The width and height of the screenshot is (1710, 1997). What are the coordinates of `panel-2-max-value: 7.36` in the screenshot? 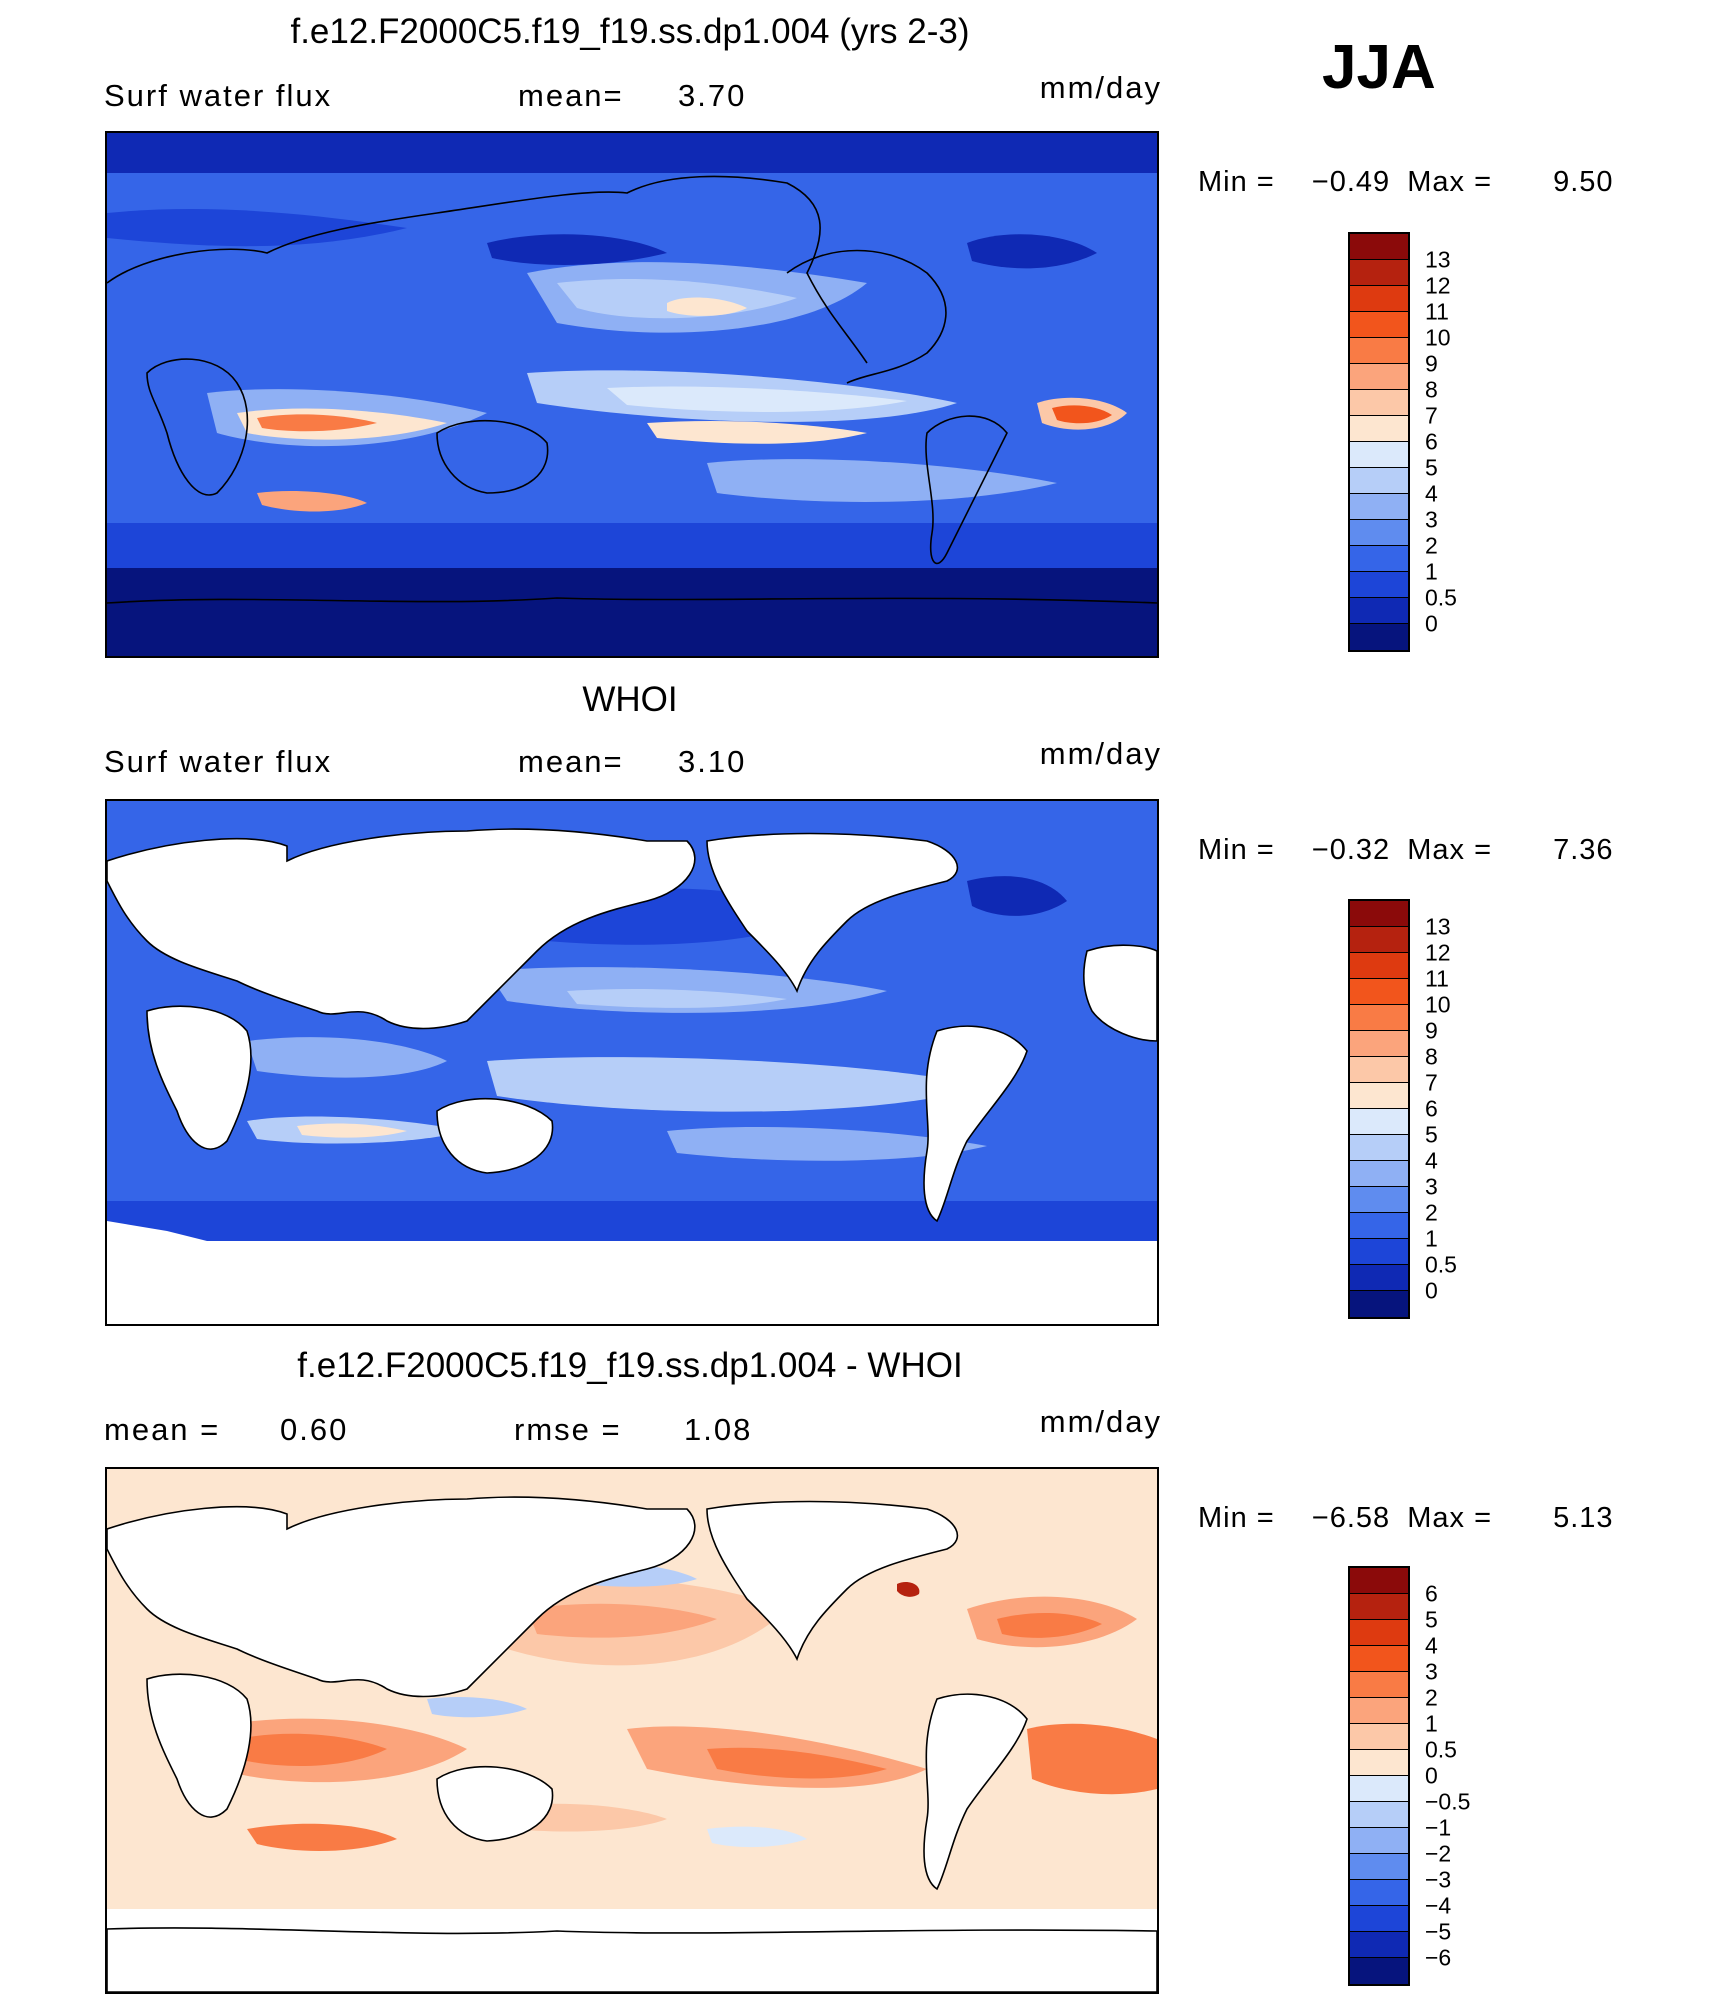 It's located at (1583, 850).